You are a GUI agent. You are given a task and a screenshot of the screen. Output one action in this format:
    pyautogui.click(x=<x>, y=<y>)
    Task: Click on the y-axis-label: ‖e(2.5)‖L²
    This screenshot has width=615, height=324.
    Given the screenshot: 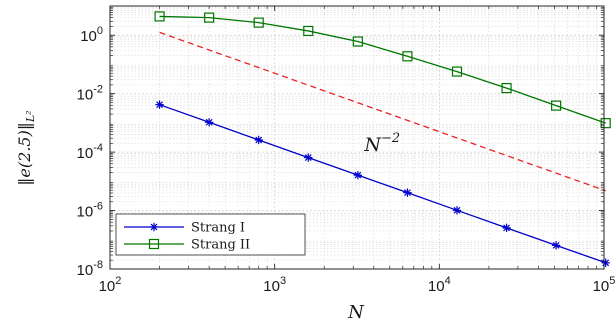 What is the action you would take?
    pyautogui.click(x=26, y=147)
    